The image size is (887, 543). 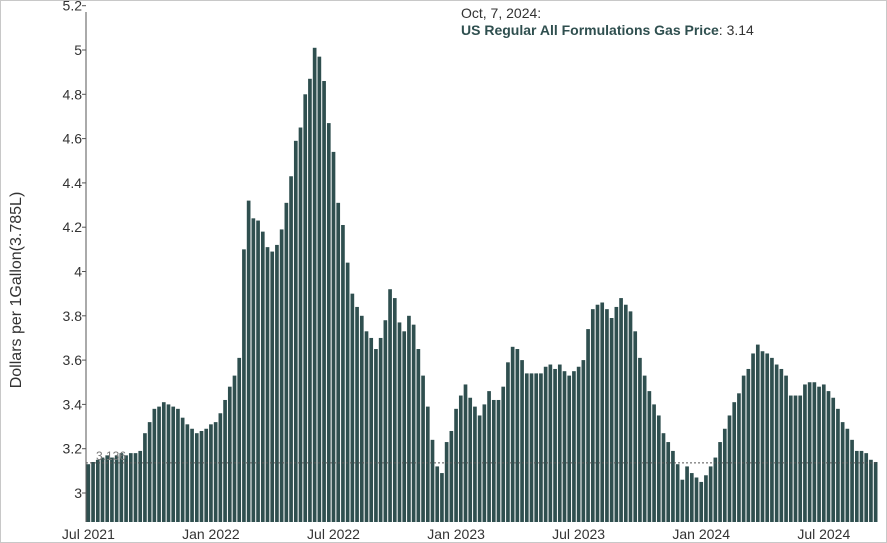 What do you see at coordinates (823, 534) in the screenshot?
I see `x-tick-label: Jul 2024` at bounding box center [823, 534].